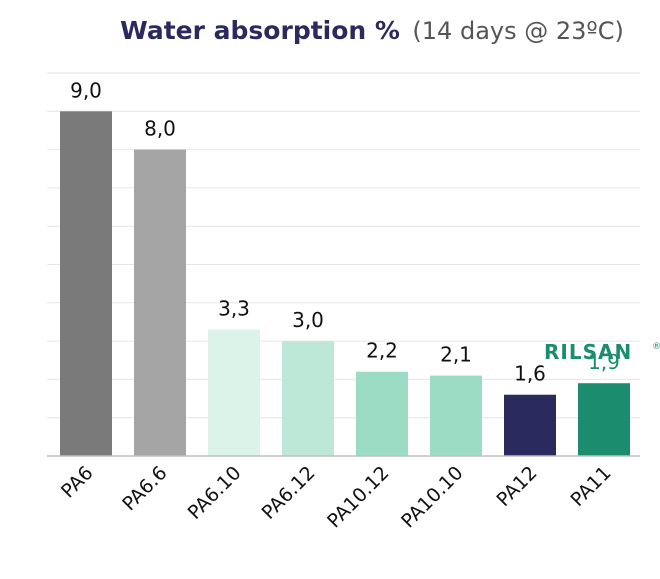  Describe the element at coordinates (260, 30) in the screenshot. I see `chart-title-main: Water absorption %` at that location.